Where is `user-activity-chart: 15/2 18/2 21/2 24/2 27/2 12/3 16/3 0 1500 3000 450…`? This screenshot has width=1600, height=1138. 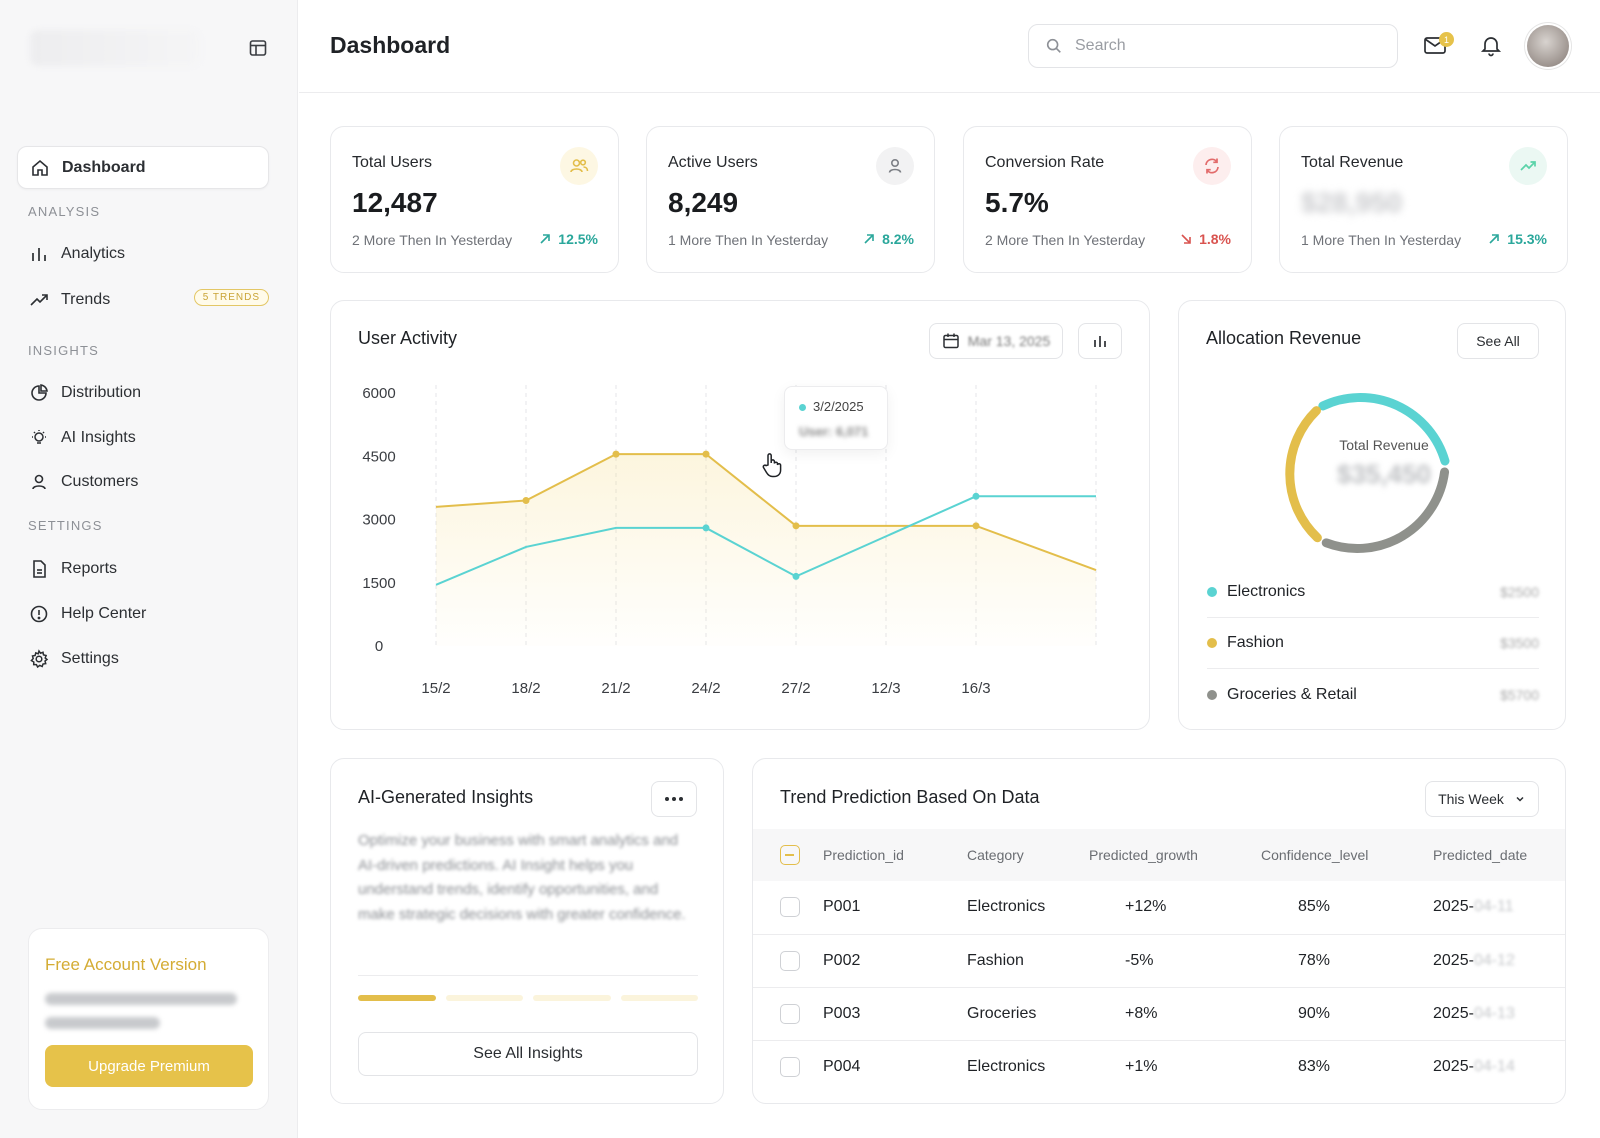
user-activity-chart: 15/2 18/2 21/2 24/2 27/2 12/3 16/3 0 1500 3000 450… is located at coordinates (729, 541).